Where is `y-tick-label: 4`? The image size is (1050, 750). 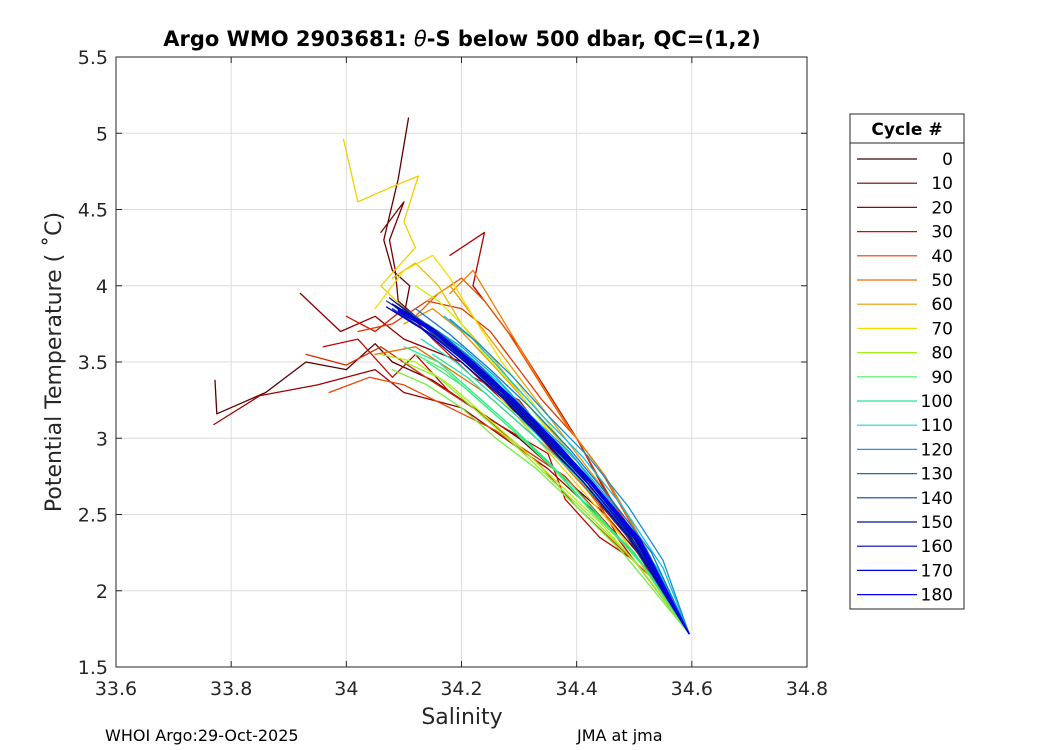
y-tick-label: 4 is located at coordinates (102, 287).